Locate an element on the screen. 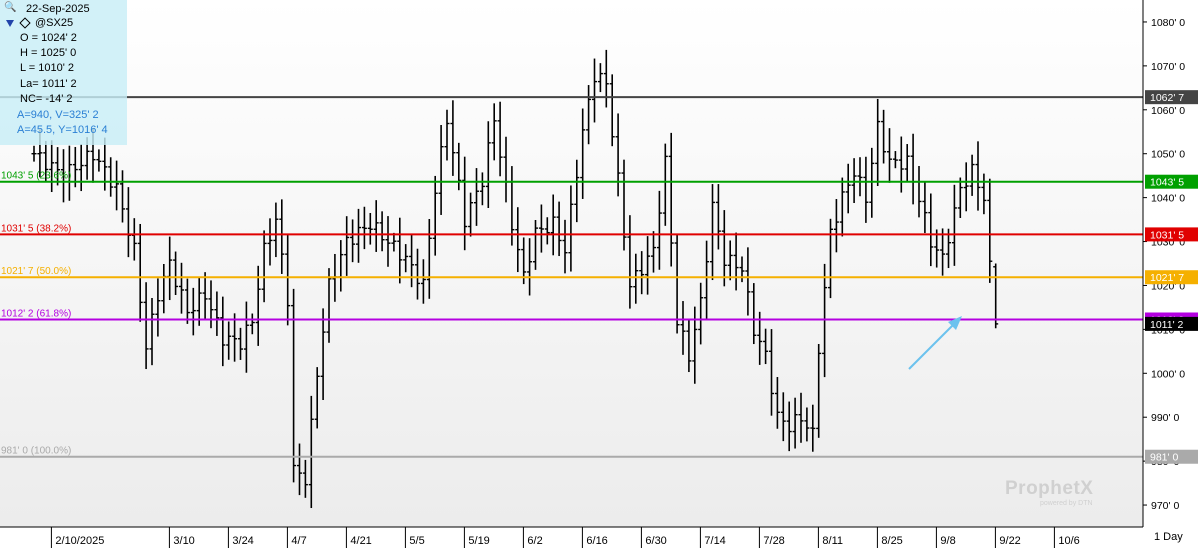 The height and width of the screenshot is (553, 1200). x-tick-label: 9/22 is located at coordinates (1009, 541).